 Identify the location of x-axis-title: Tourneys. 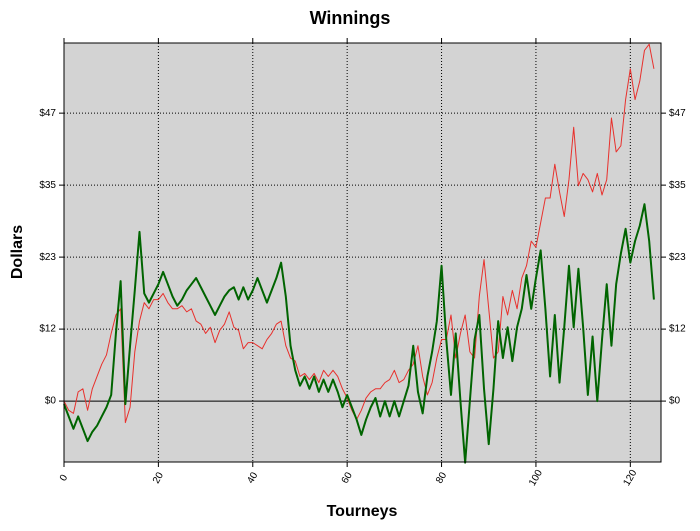
(362, 511).